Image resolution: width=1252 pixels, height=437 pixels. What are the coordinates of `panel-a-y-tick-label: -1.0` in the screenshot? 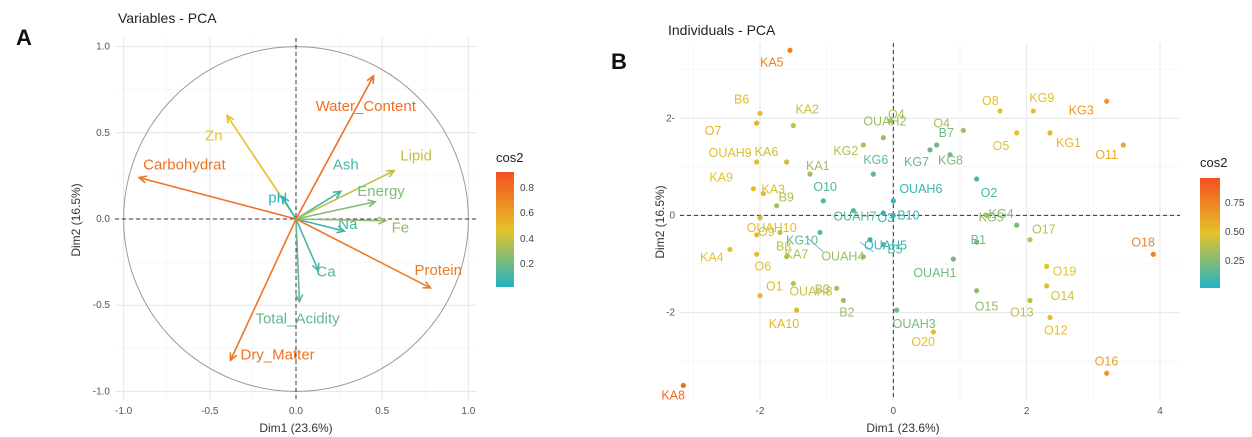 It's located at (102, 391).